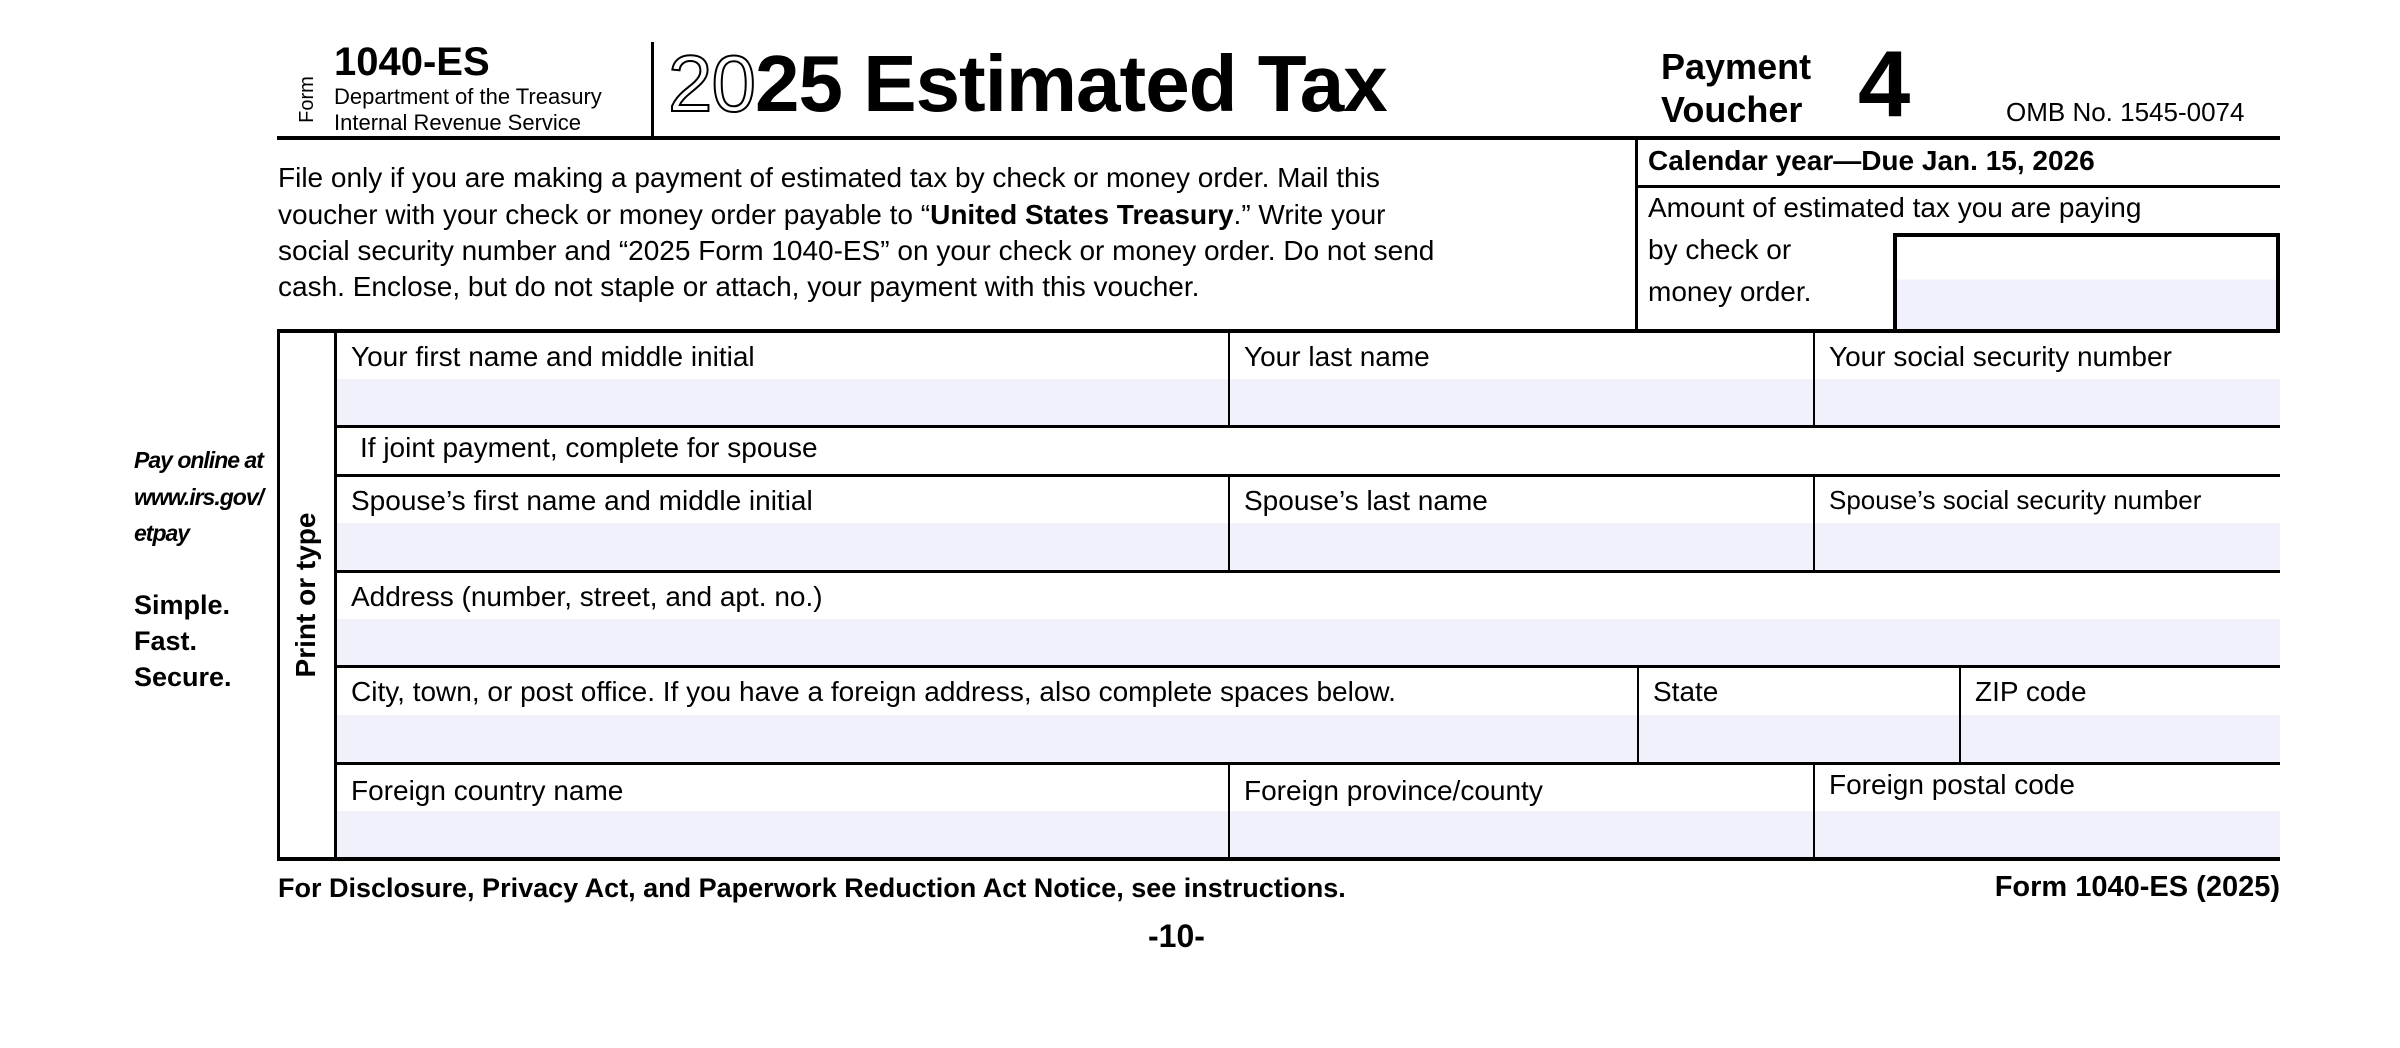  Describe the element at coordinates (589, 447) in the screenshot. I see `joint-payment-note: If joint payment, complete for spouse` at that location.